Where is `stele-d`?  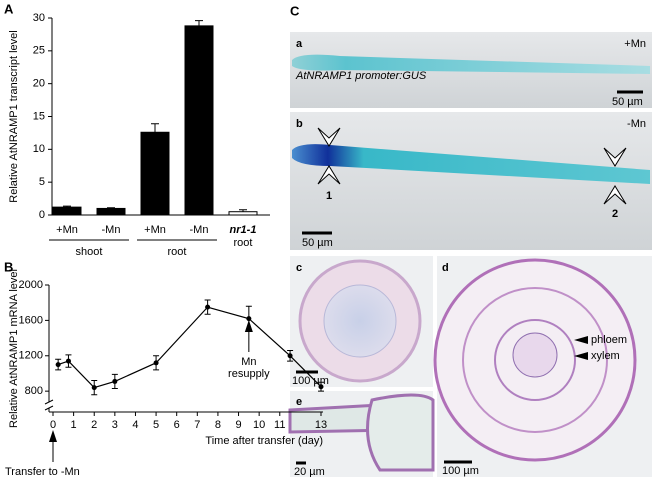 stele-d is located at coordinates (535, 355).